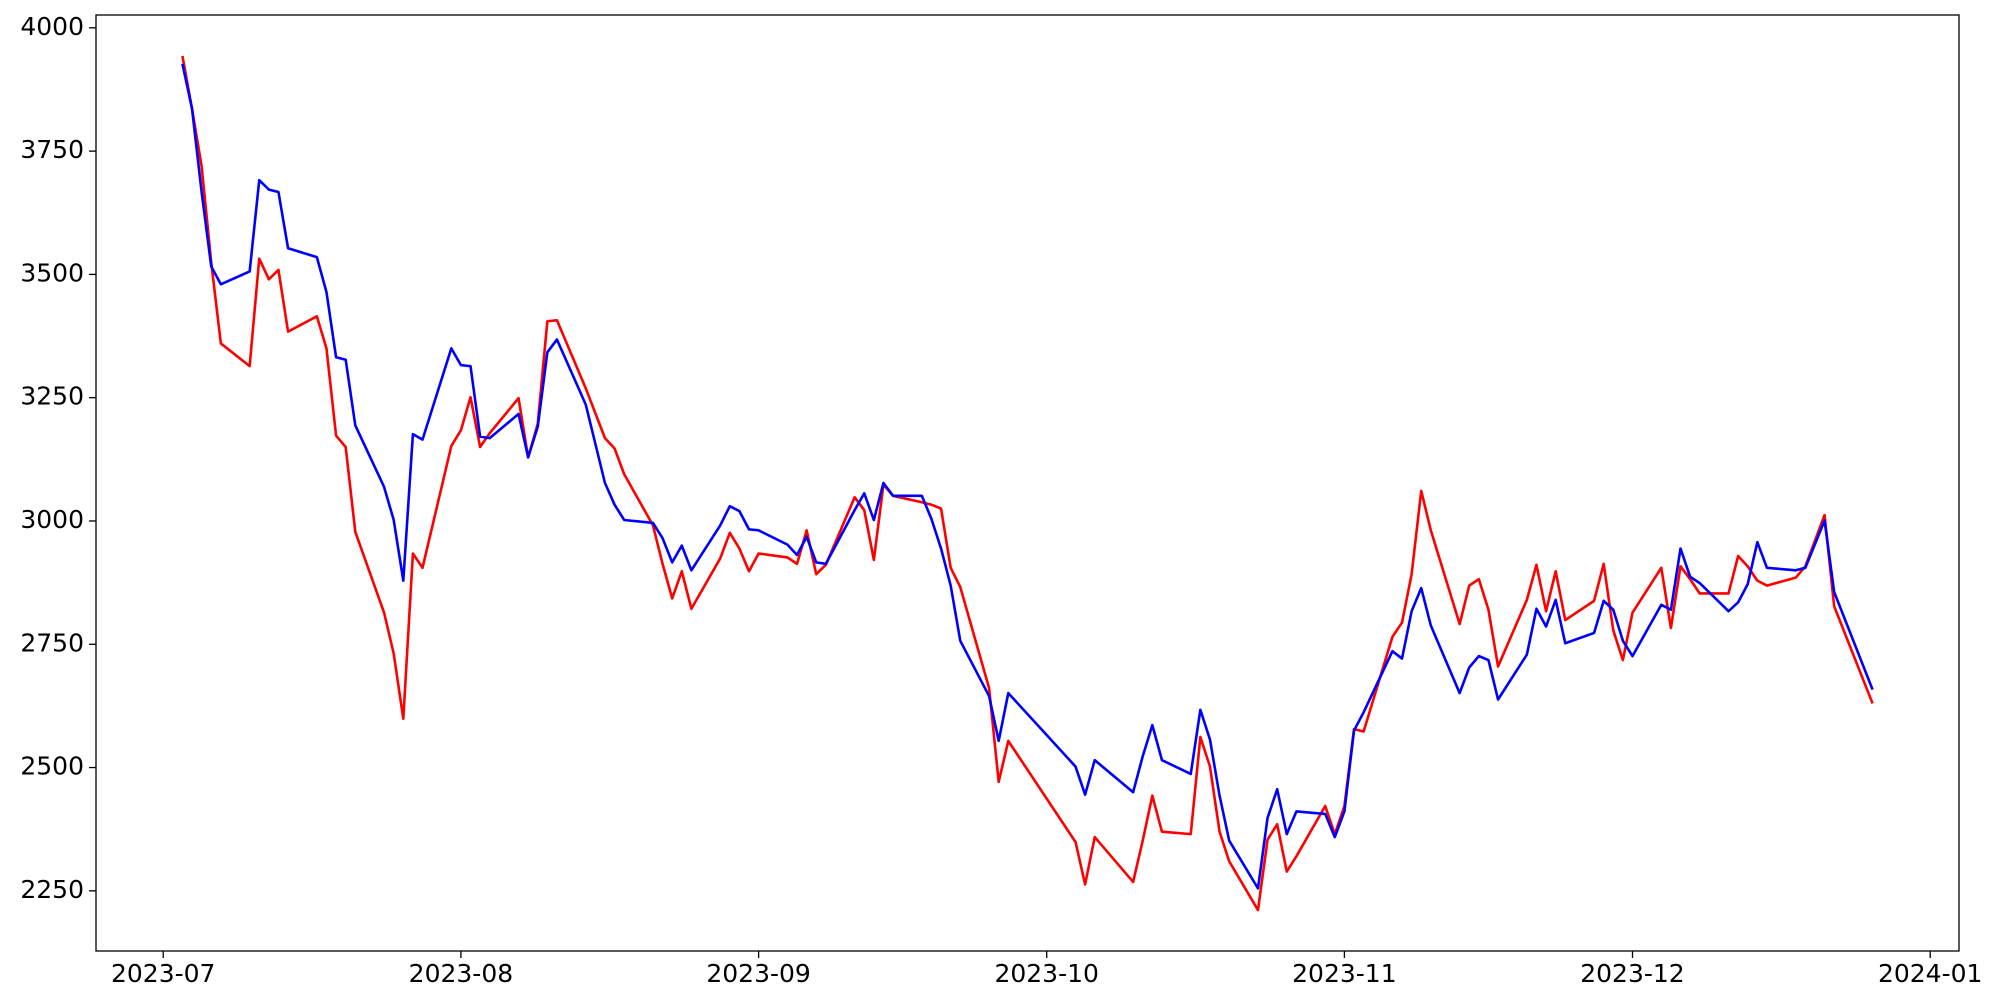 This screenshot has height=1004, width=2000. What do you see at coordinates (52, 149) in the screenshot?
I see `y-tick-label: 3750` at bounding box center [52, 149].